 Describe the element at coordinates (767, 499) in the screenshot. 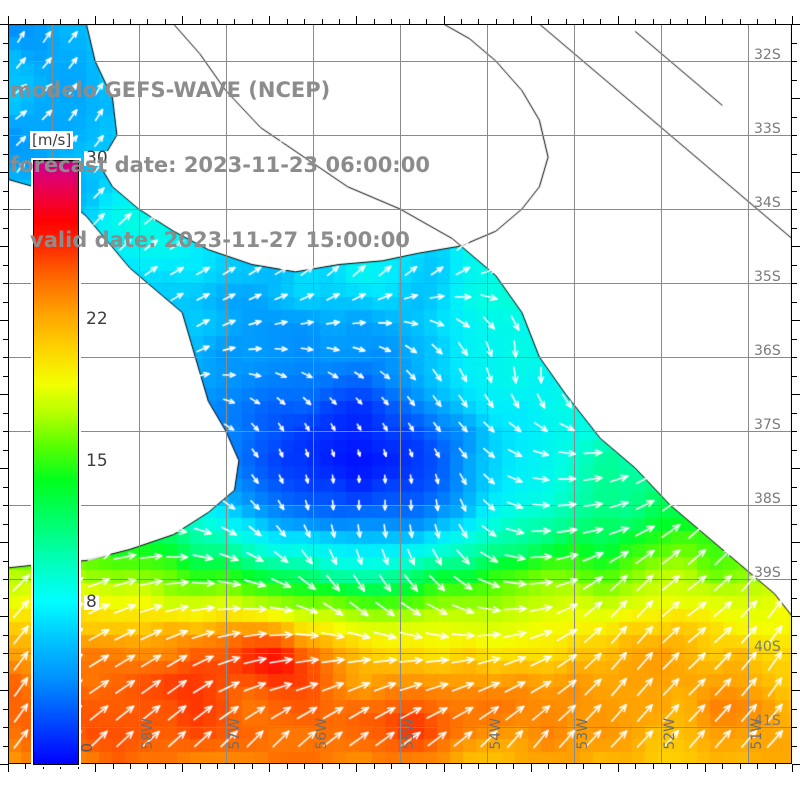

I see `latitude-label: 38S` at that location.